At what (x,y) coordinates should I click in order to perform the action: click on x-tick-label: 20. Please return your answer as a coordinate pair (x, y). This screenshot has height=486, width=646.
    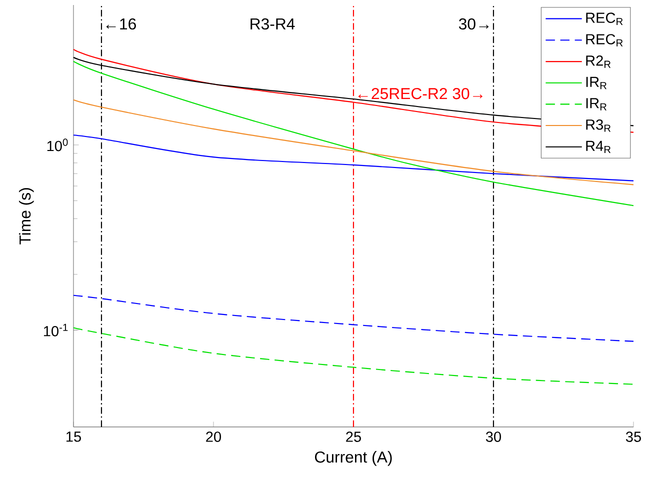
    Looking at the image, I should click on (213, 437).